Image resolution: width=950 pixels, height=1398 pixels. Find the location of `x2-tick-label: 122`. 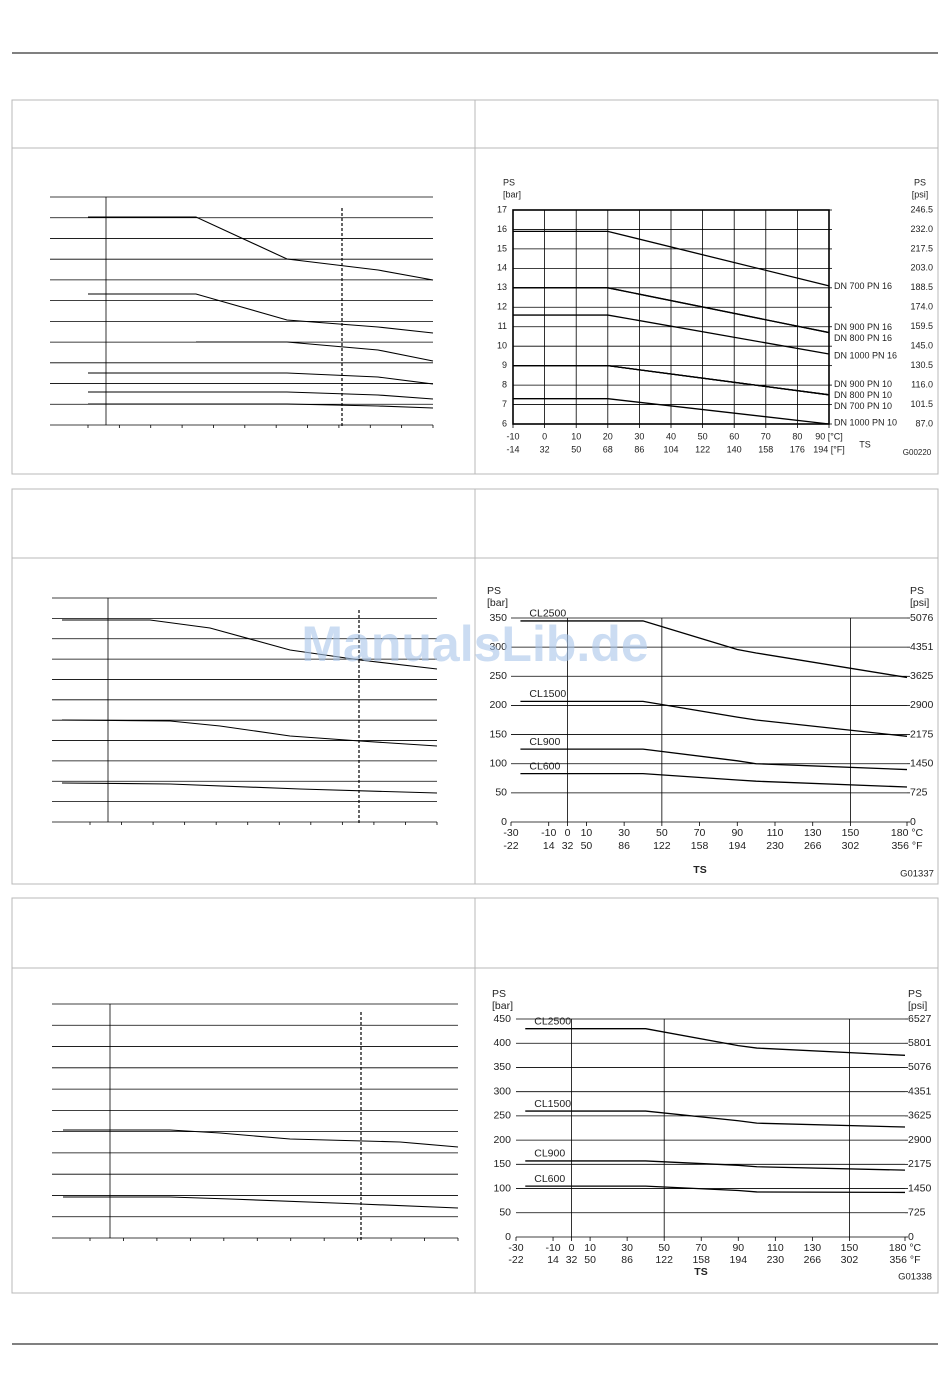

x2-tick-label: 122 is located at coordinates (662, 846).